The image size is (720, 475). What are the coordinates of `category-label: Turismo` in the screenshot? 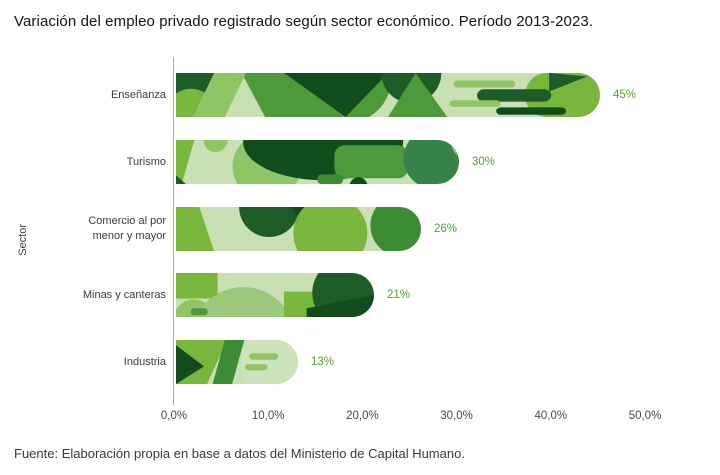 It's located at (146, 161).